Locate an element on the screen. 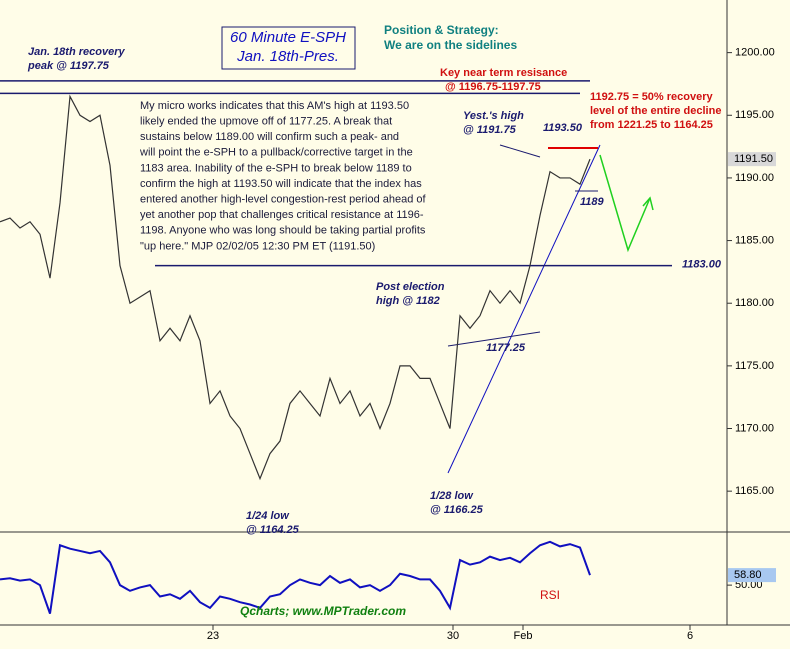 The image size is (790, 649). y-tick-label: 1200.00 is located at coordinates (755, 53).